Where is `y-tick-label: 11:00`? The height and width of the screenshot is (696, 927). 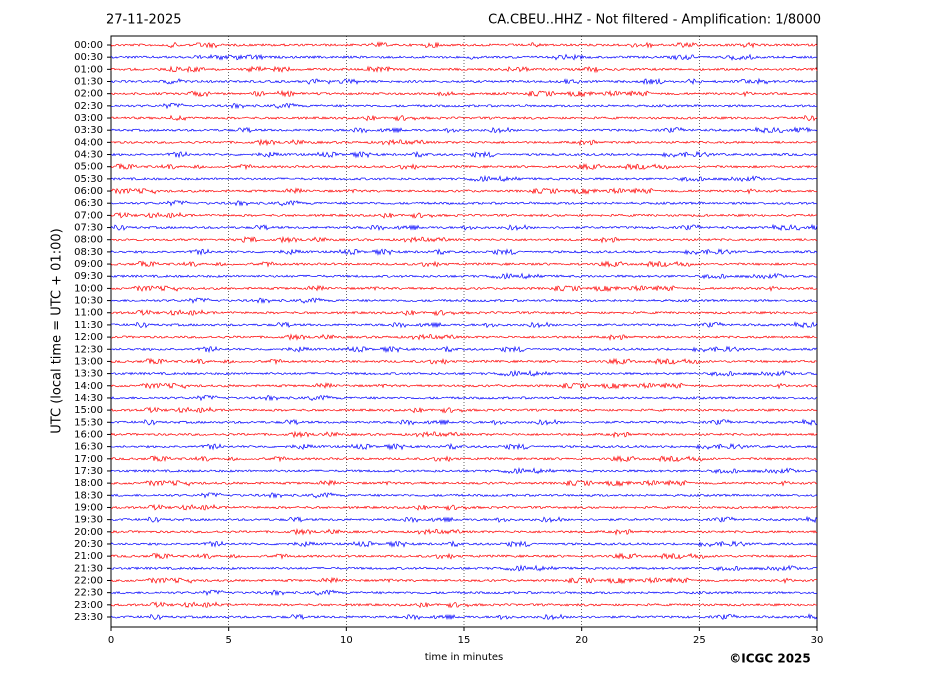
y-tick-label: 11:00 is located at coordinates (88, 313).